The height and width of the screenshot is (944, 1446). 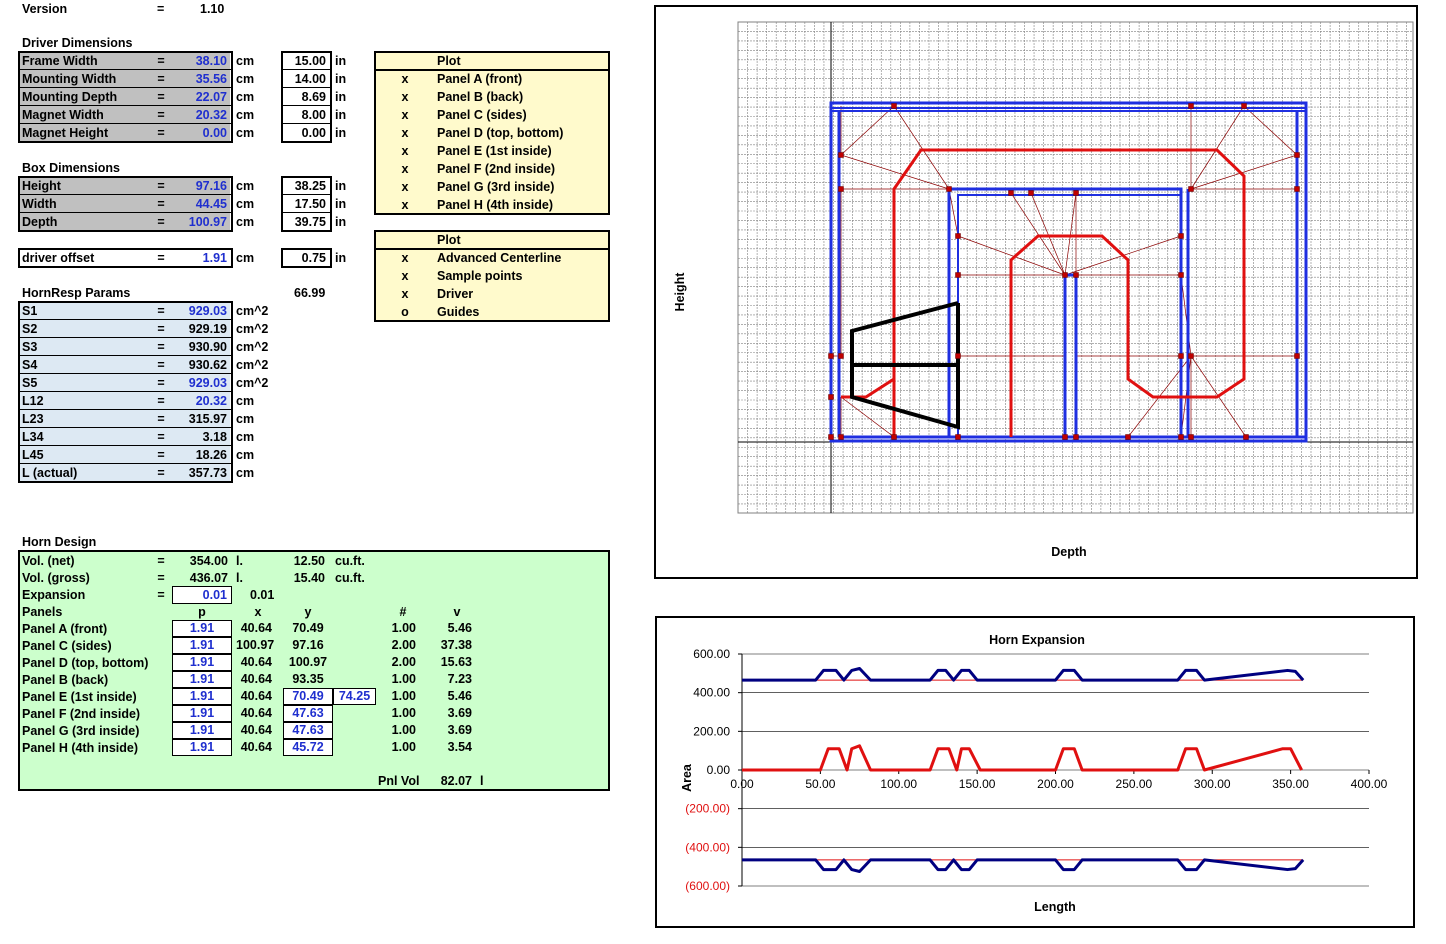 What do you see at coordinates (313, 115) in the screenshot?
I see `driver-row-inch: 8.00` at bounding box center [313, 115].